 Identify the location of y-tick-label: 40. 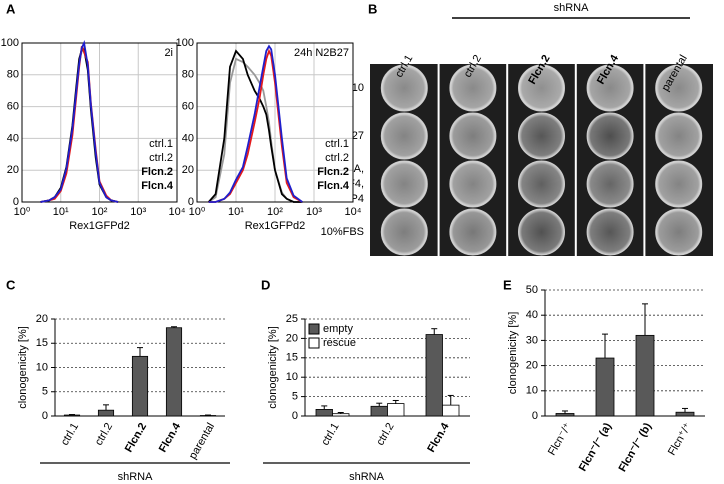
(13, 138).